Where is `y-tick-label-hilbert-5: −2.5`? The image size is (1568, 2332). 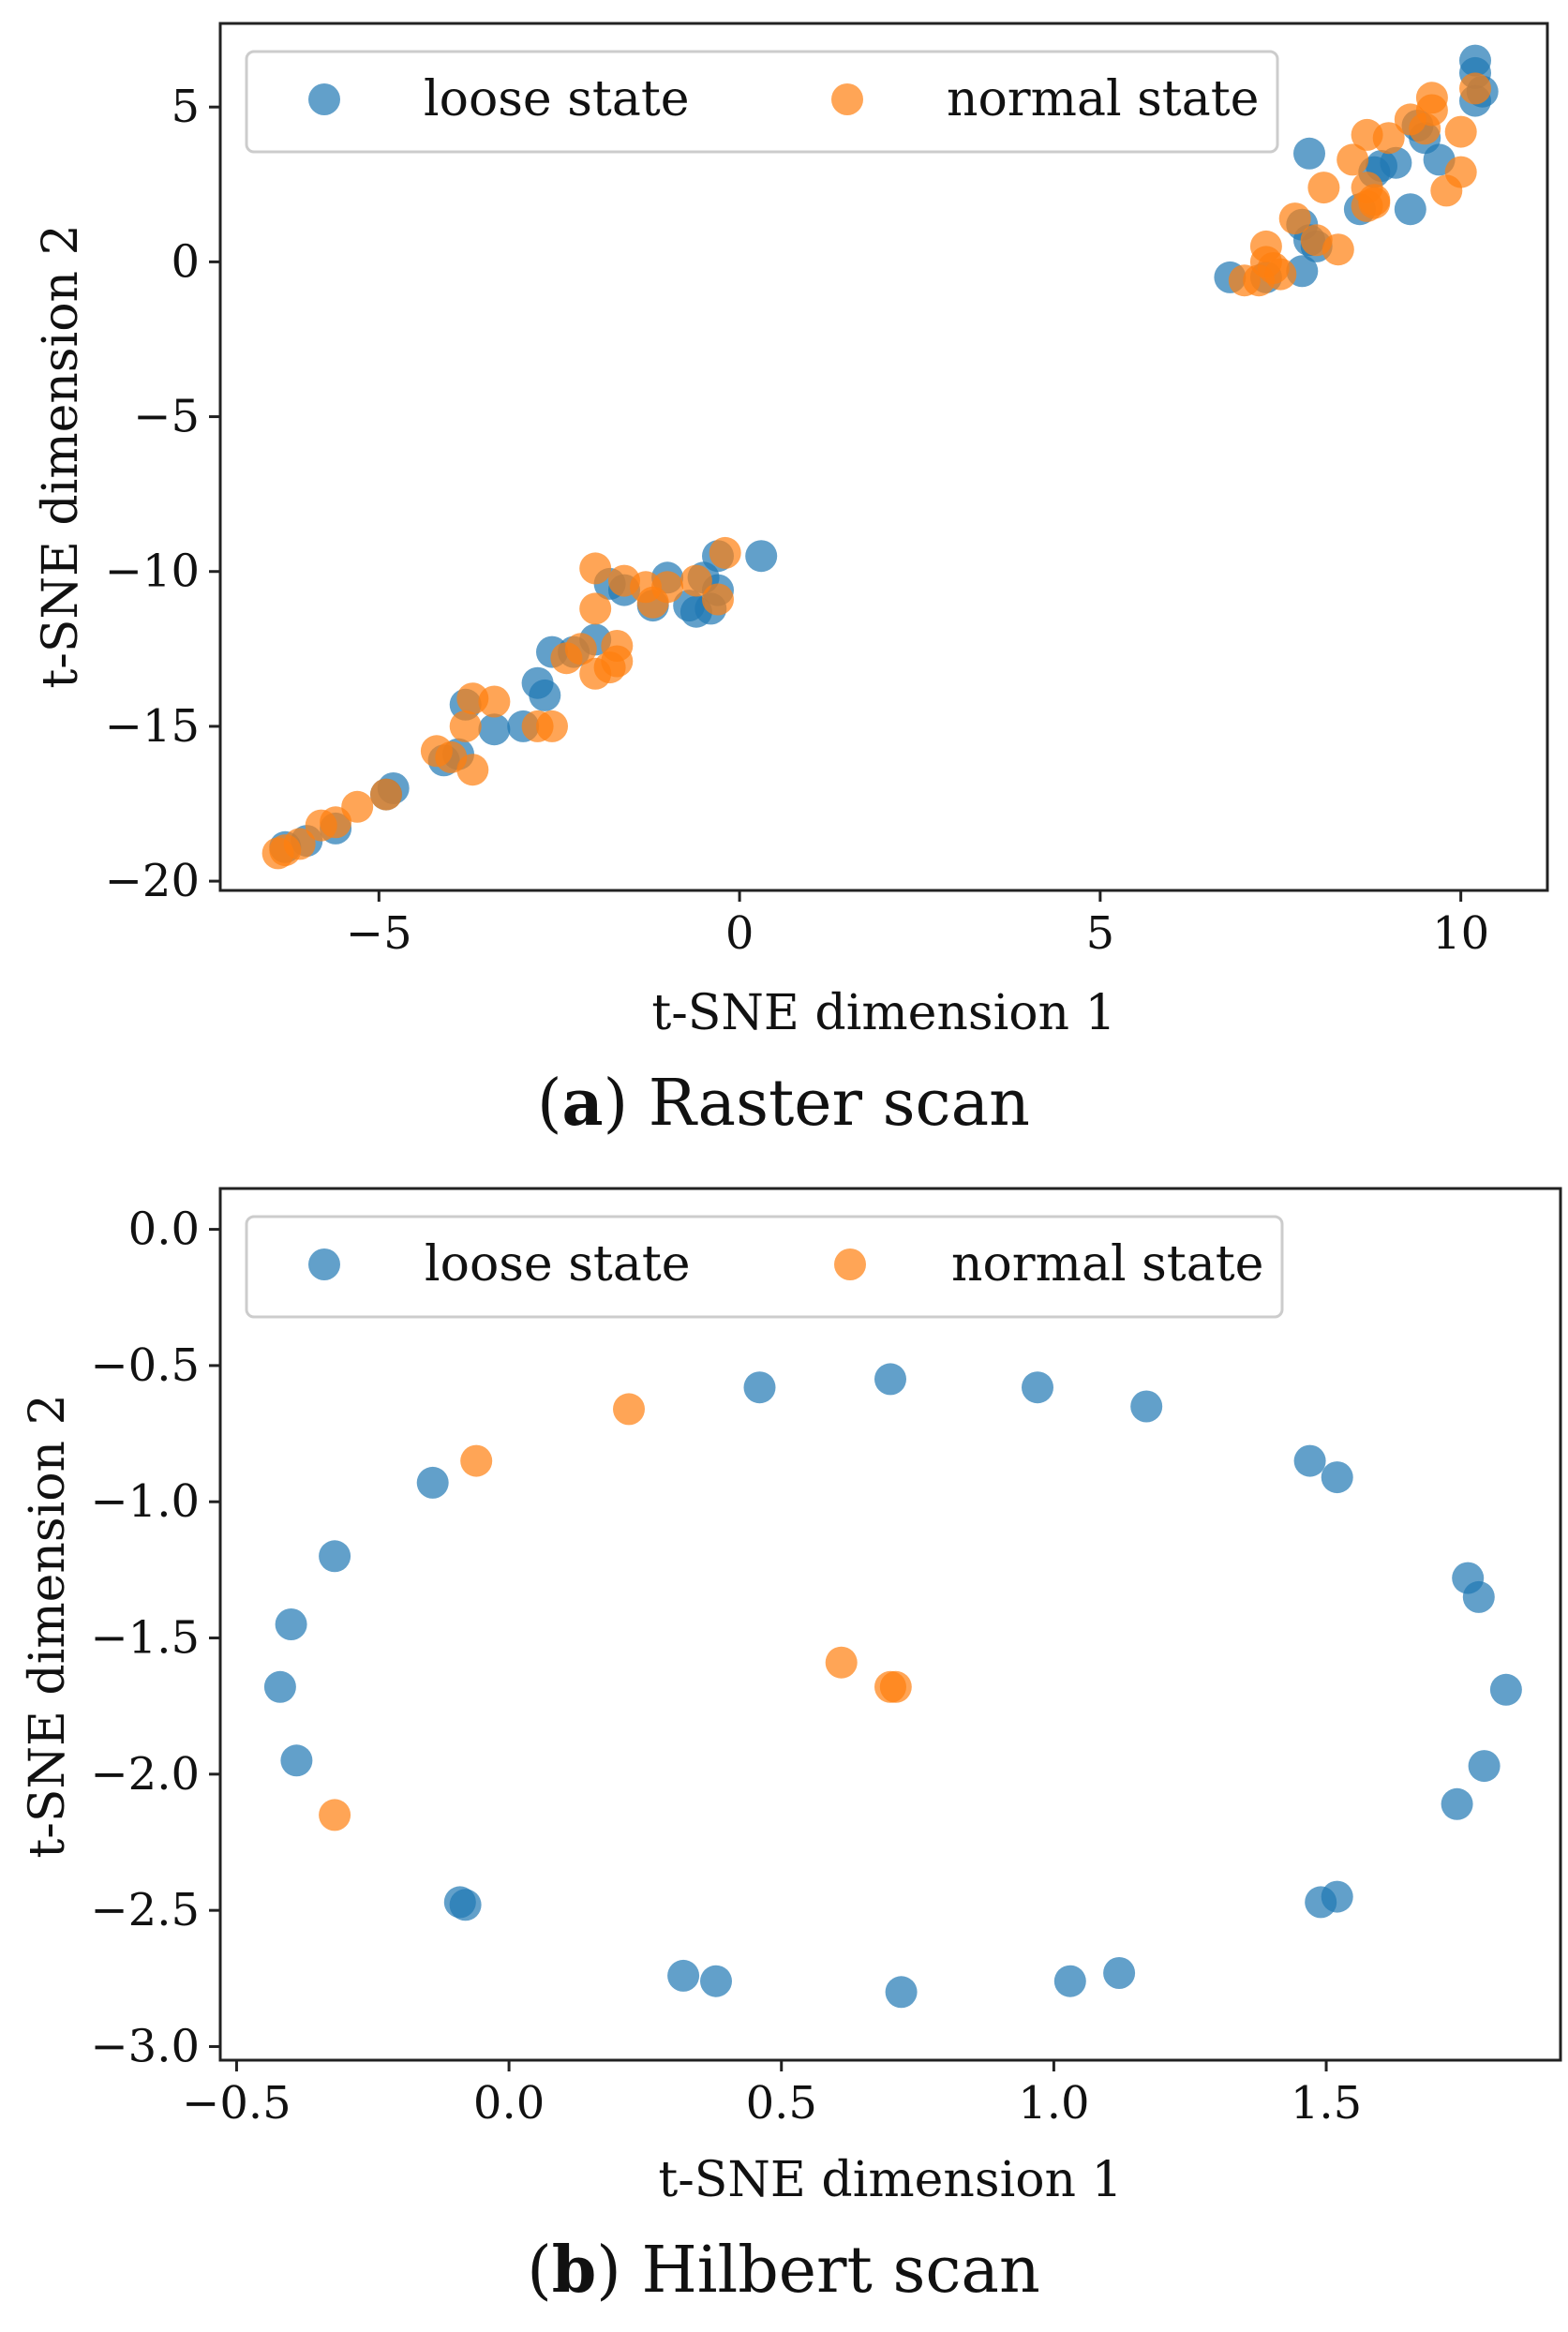
y-tick-label-hilbert-5: −2.5 is located at coordinates (145, 1910).